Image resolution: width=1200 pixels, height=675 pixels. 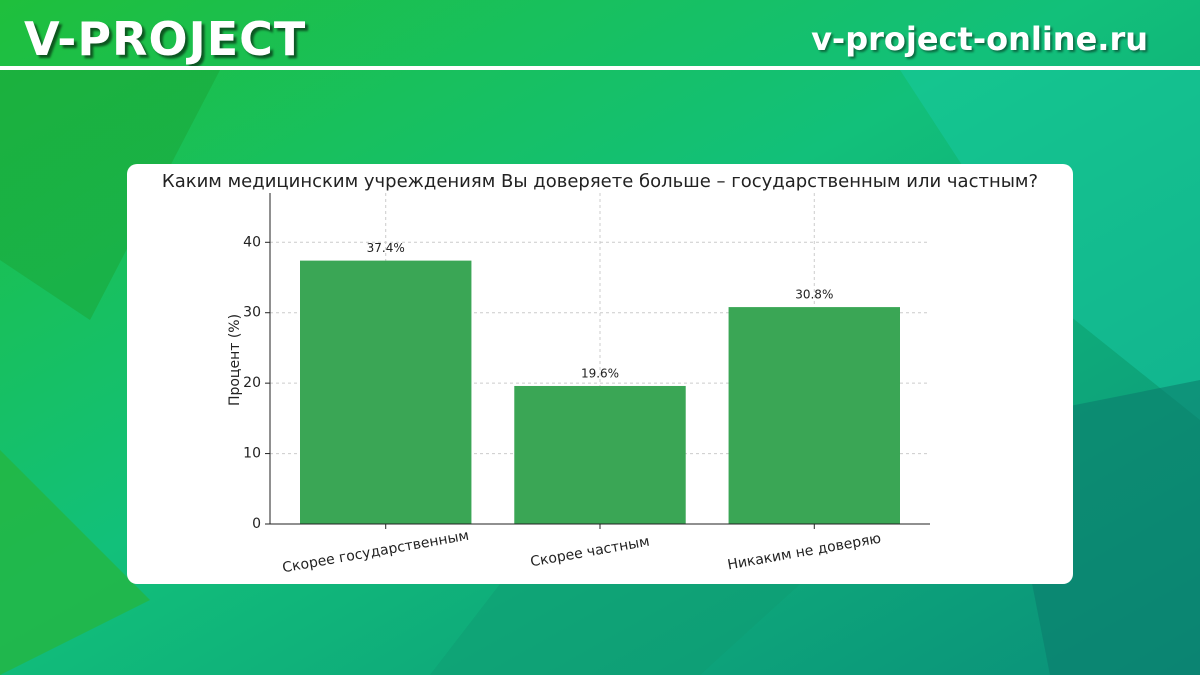 I want to click on value-label: 19.6%, so click(x=600, y=373).